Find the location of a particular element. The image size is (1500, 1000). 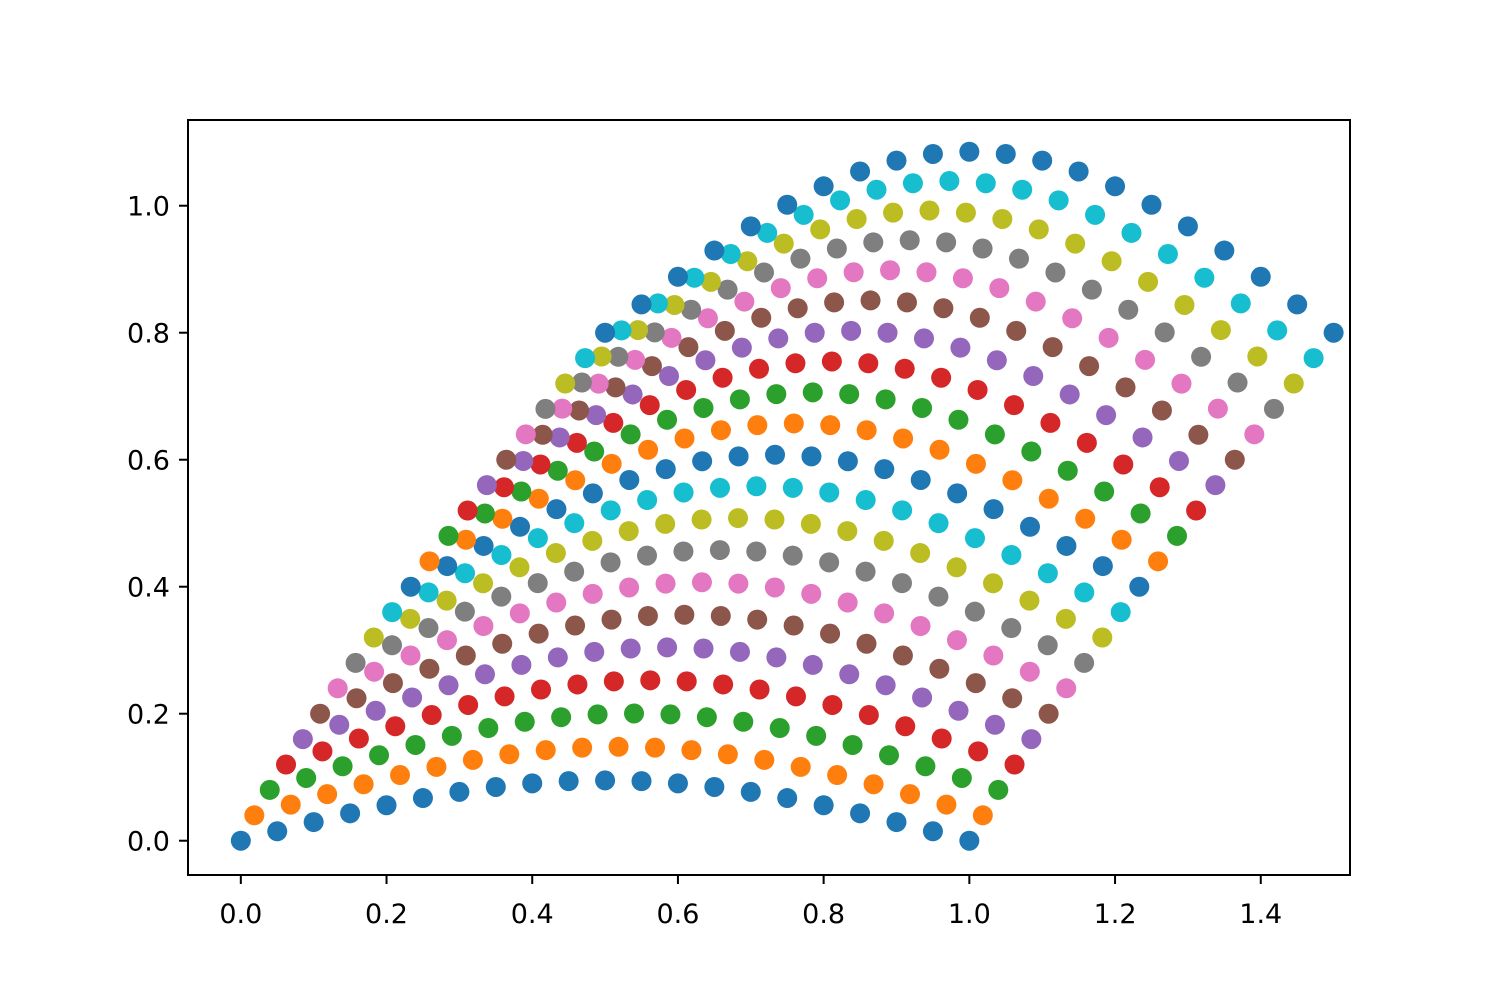

y-tick-label: 0.2 is located at coordinates (148, 715).